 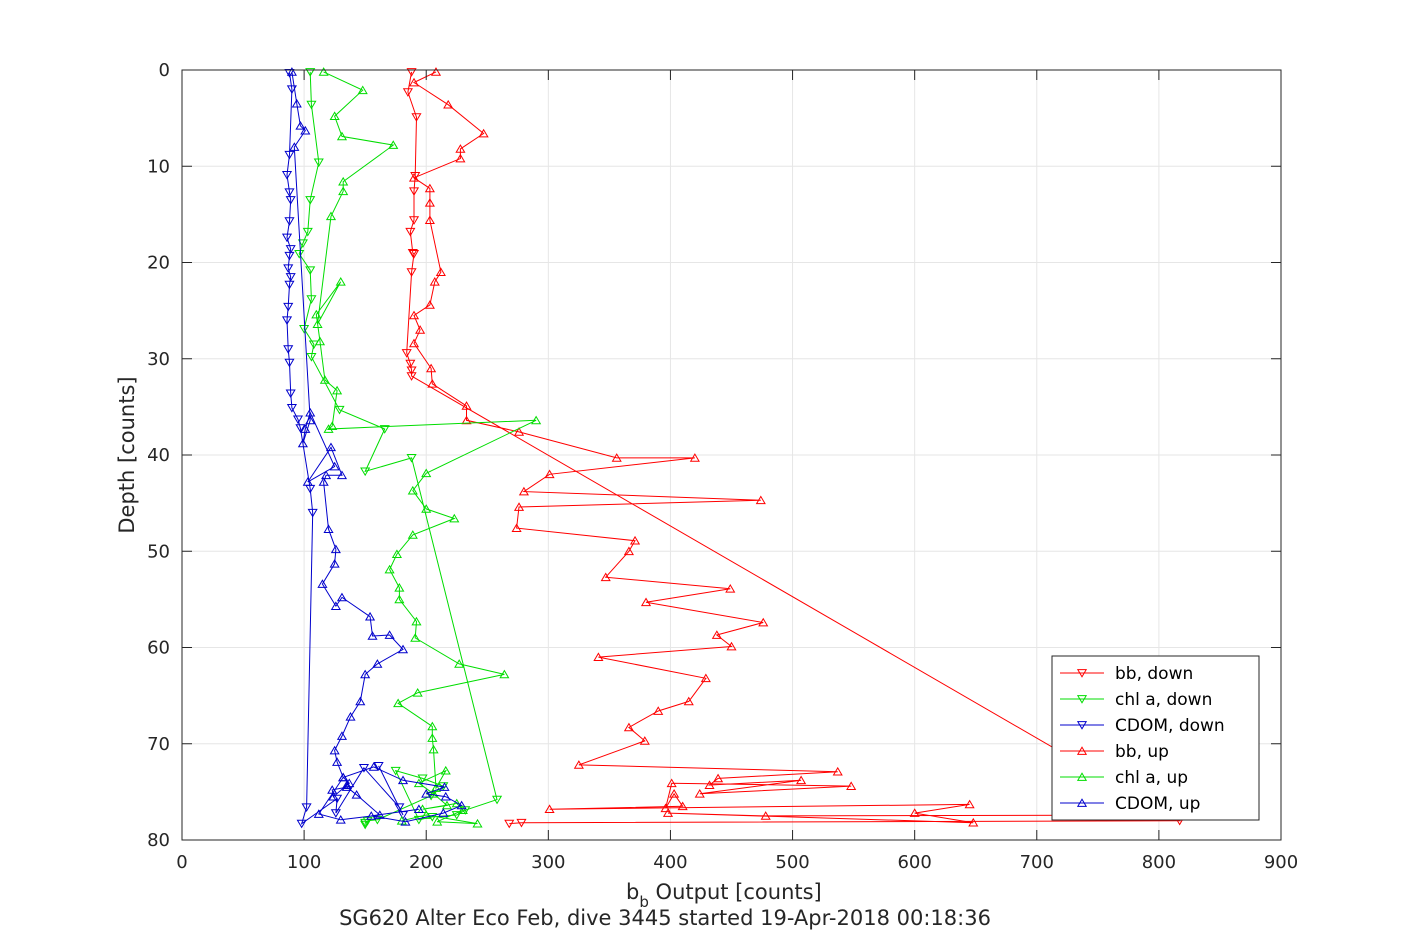 What do you see at coordinates (158, 166) in the screenshot?
I see `y-tick-label: 10` at bounding box center [158, 166].